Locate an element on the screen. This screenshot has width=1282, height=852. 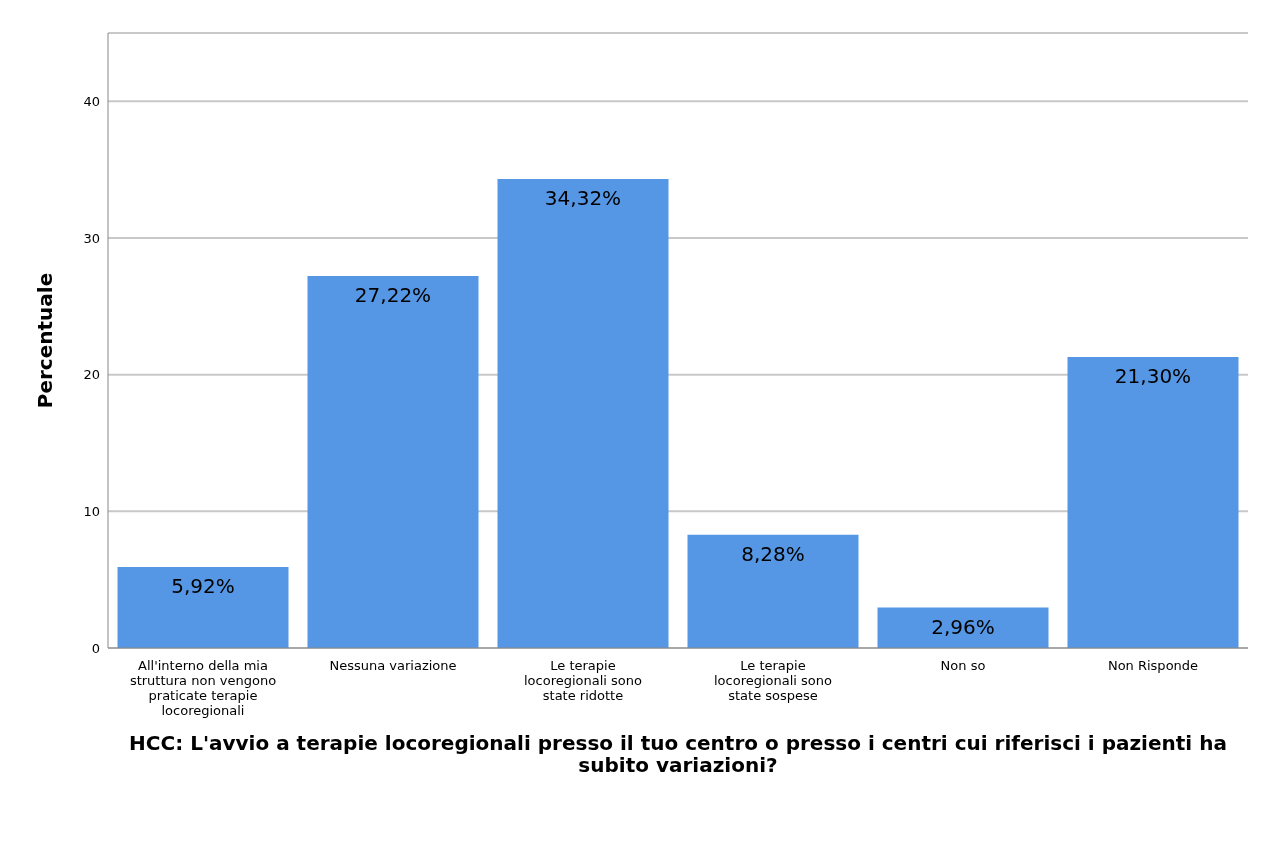
y-tick-label: 0 is located at coordinates (95, 648).